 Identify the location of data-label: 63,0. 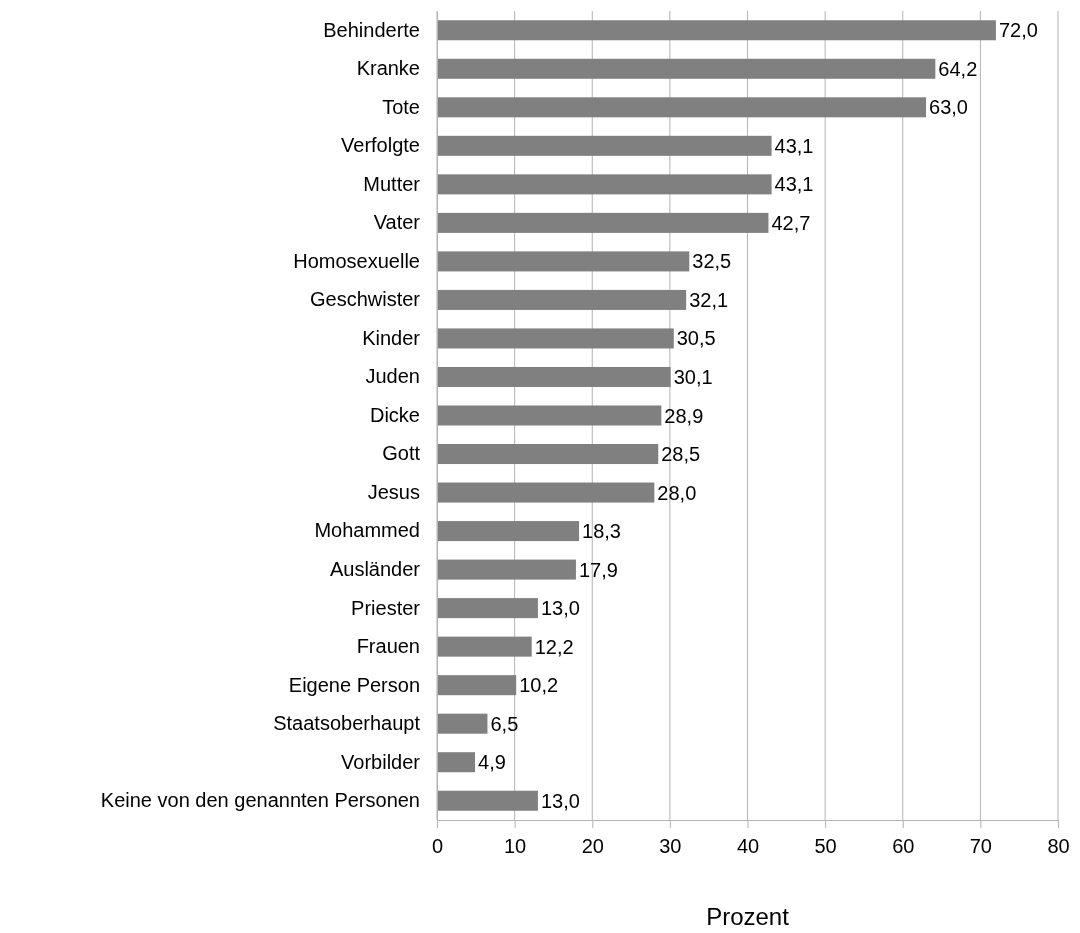
(948, 107).